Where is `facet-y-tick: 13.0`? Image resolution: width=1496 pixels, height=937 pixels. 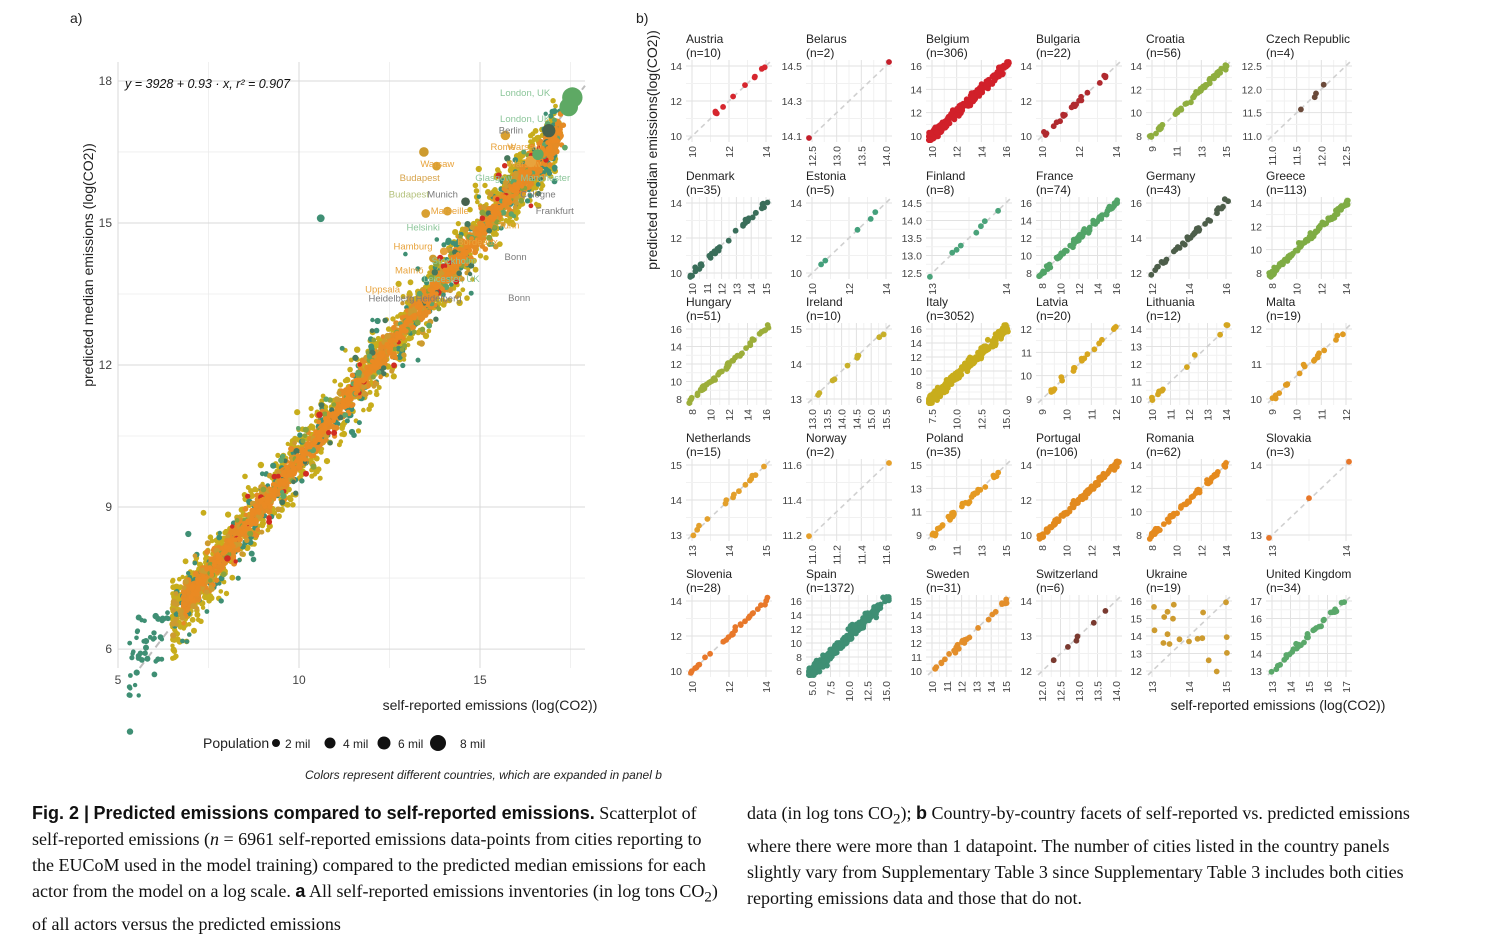
facet-y-tick: 13.0 is located at coordinates (912, 257).